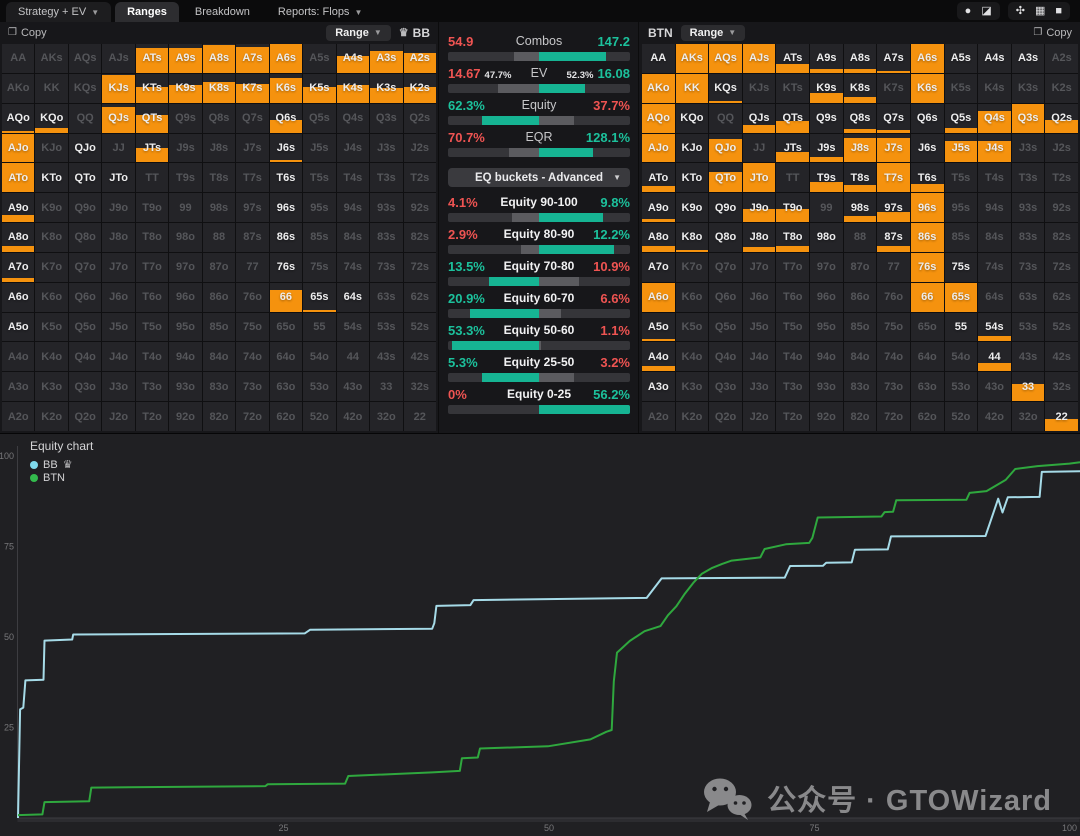 The height and width of the screenshot is (836, 1080). What do you see at coordinates (927, 327) in the screenshot?
I see `hand-cell-65o: 65o` at bounding box center [927, 327].